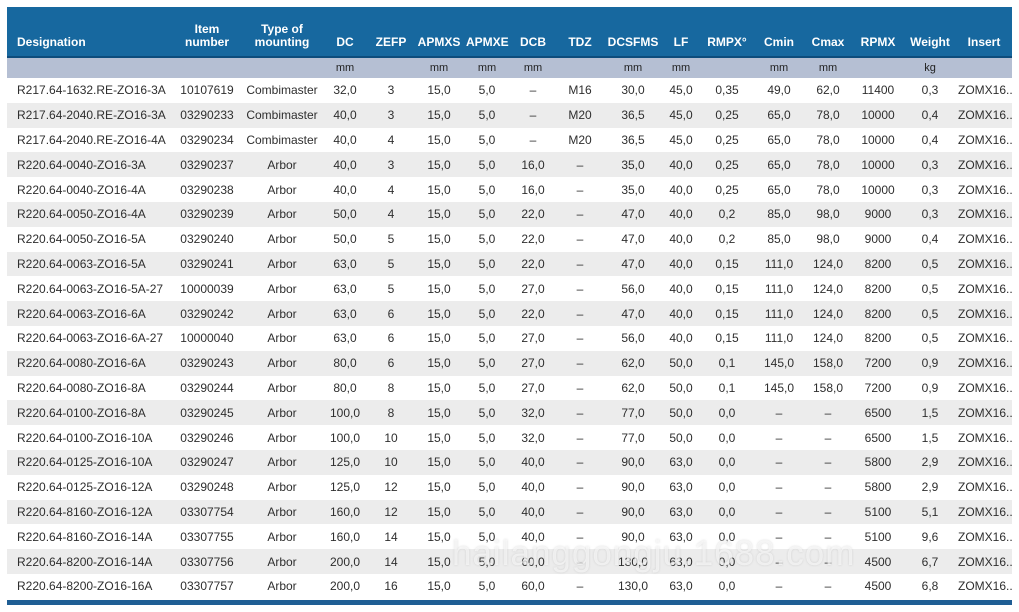 Image resolution: width=1019 pixels, height=612 pixels. Describe the element at coordinates (878, 387) in the screenshot. I see `cell-rpmx: 7200` at that location.